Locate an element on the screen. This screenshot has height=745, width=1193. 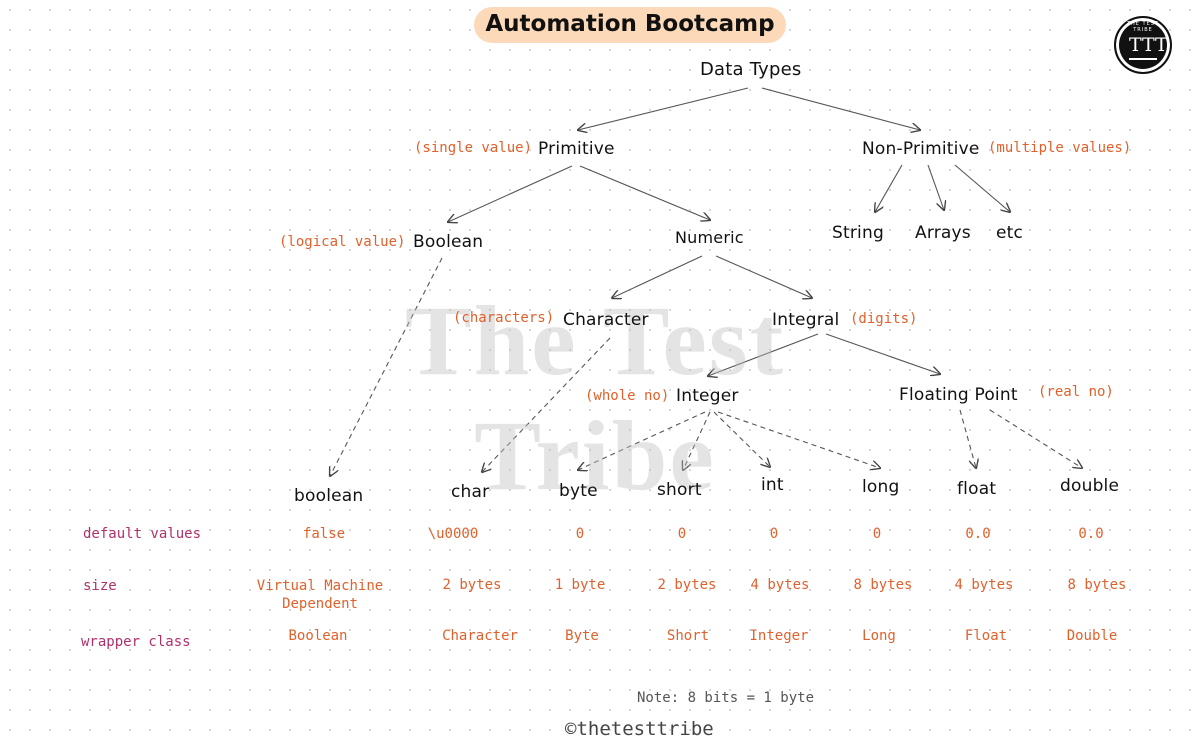
note-real-no: (real no) is located at coordinates (1076, 392).